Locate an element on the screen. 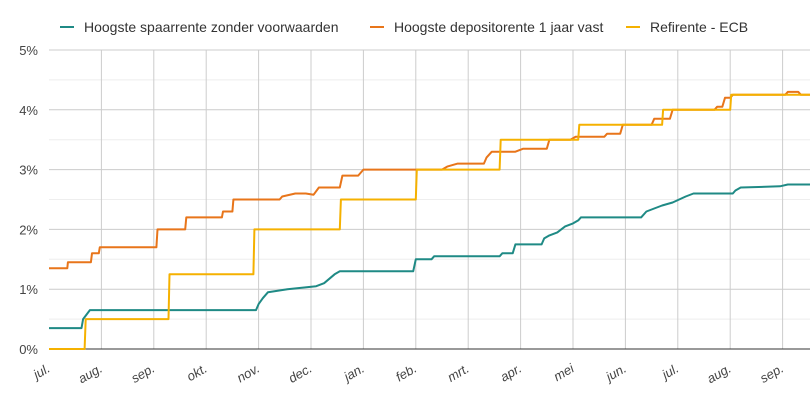 The width and height of the screenshot is (810, 400). x-tick-label: apr. is located at coordinates (511, 373).